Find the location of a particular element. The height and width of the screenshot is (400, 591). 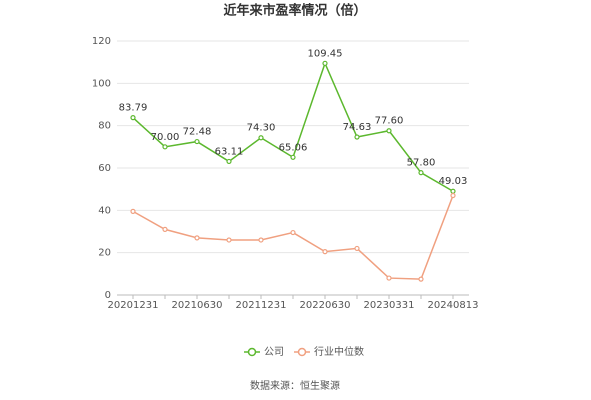

y-tick-label: 120 is located at coordinates (101, 41).